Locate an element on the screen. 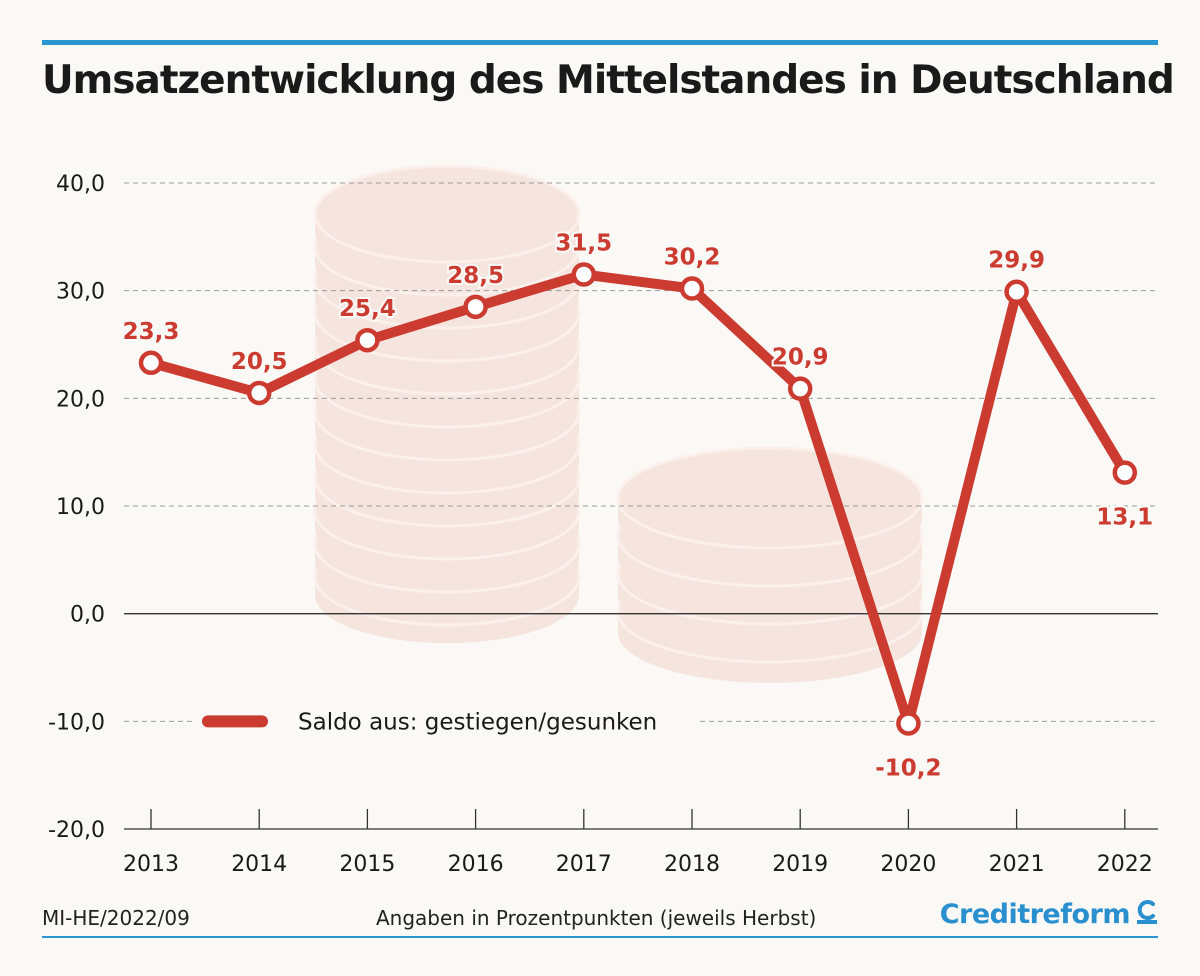  data-label: 30,2 is located at coordinates (692, 258).